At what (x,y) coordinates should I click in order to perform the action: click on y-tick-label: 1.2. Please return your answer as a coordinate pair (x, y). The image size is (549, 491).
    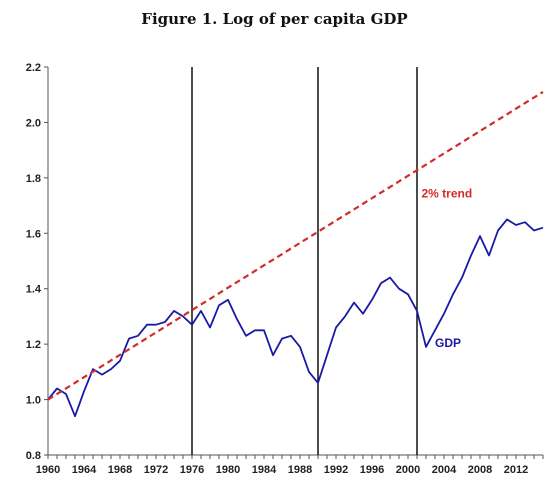
    Looking at the image, I should click on (33, 345).